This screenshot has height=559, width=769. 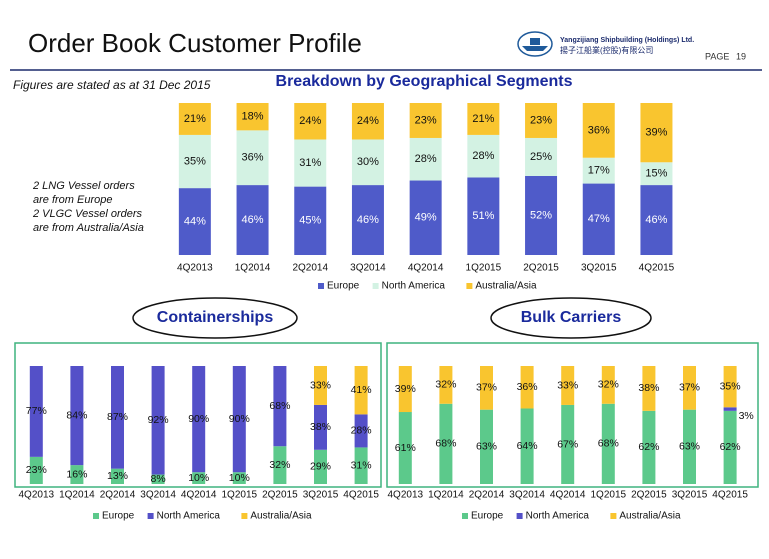 What do you see at coordinates (195, 221) in the screenshot?
I see `data-label: 44%` at bounding box center [195, 221].